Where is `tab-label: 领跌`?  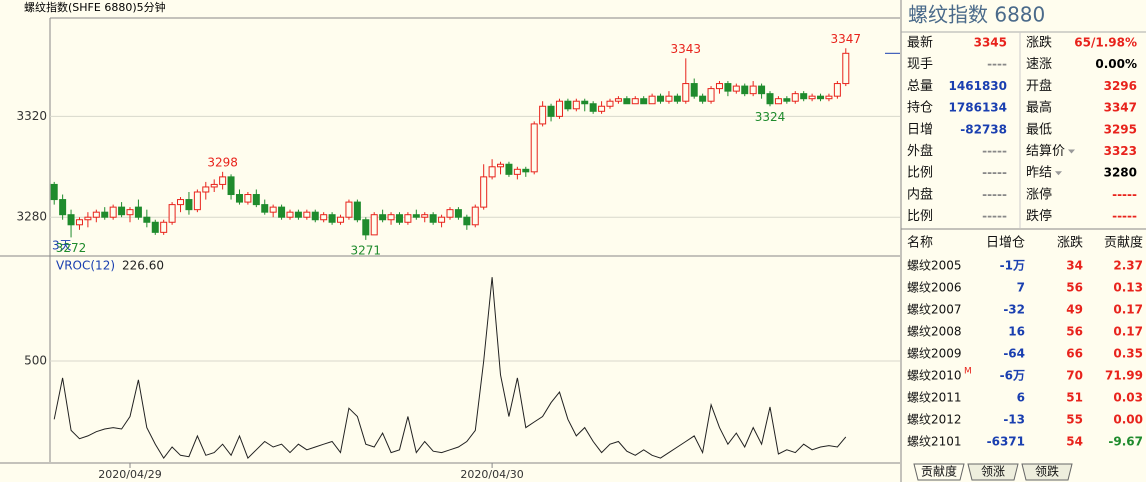 tab-label: 领跌 is located at coordinates (1047, 471).